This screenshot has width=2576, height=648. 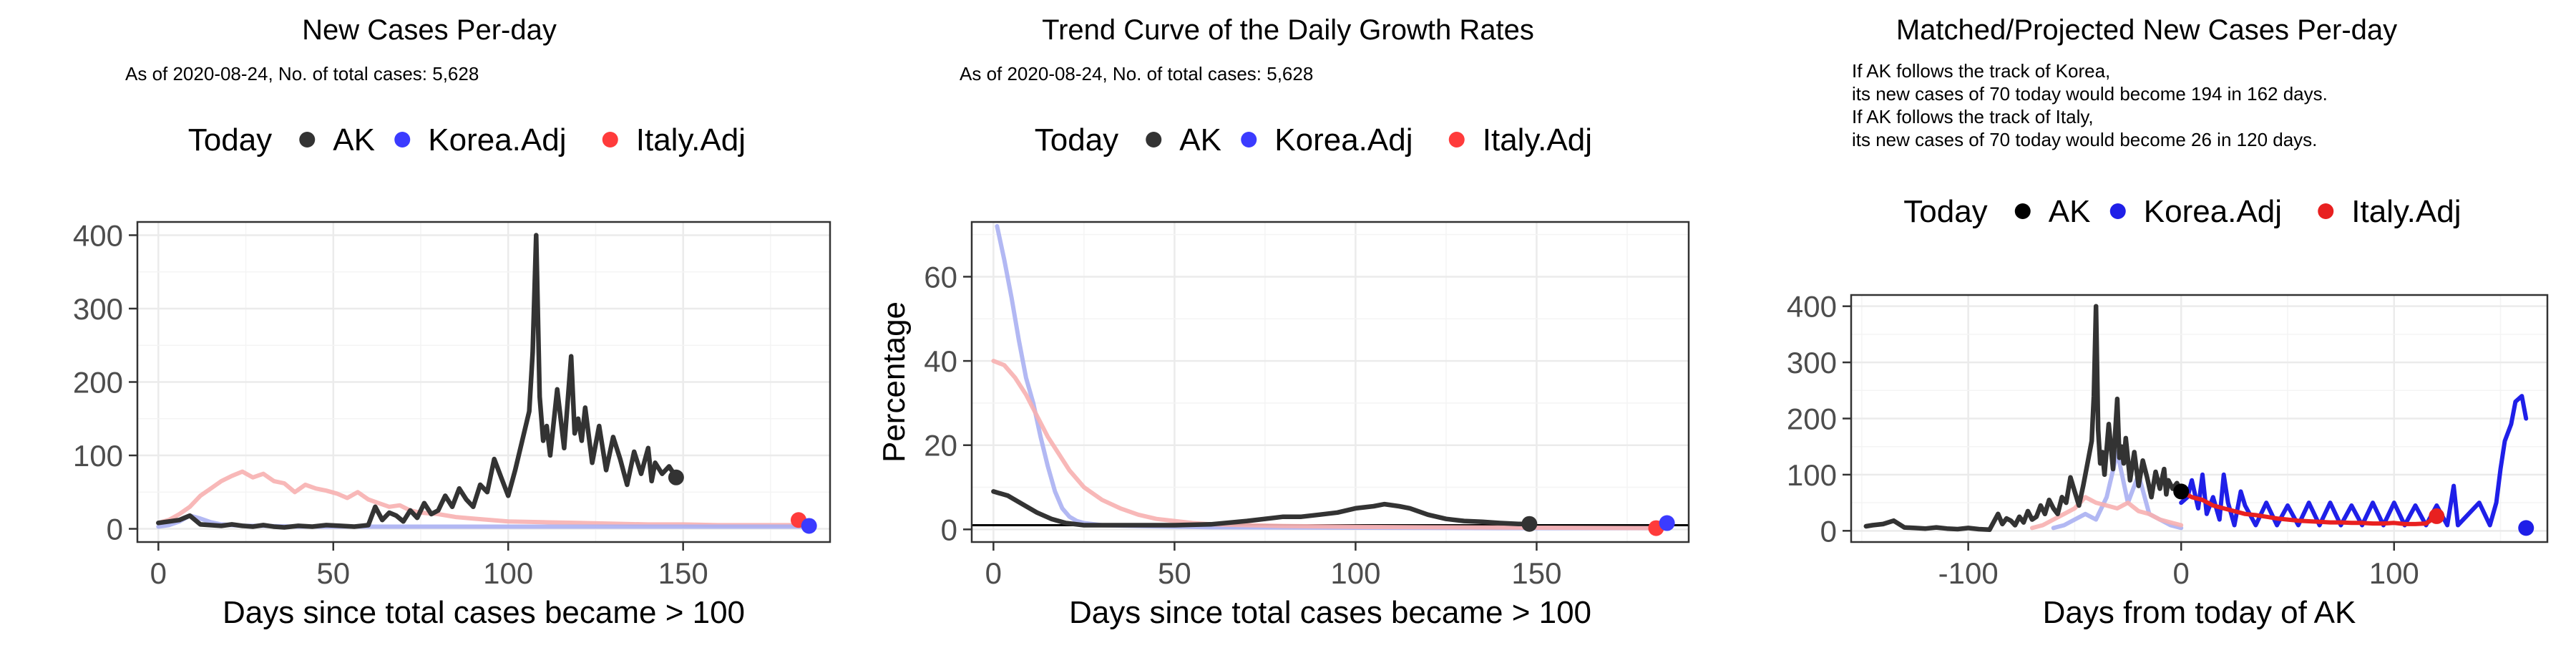 What do you see at coordinates (2199, 612) in the screenshot?
I see `x-axis-title: Days from today of AK` at bounding box center [2199, 612].